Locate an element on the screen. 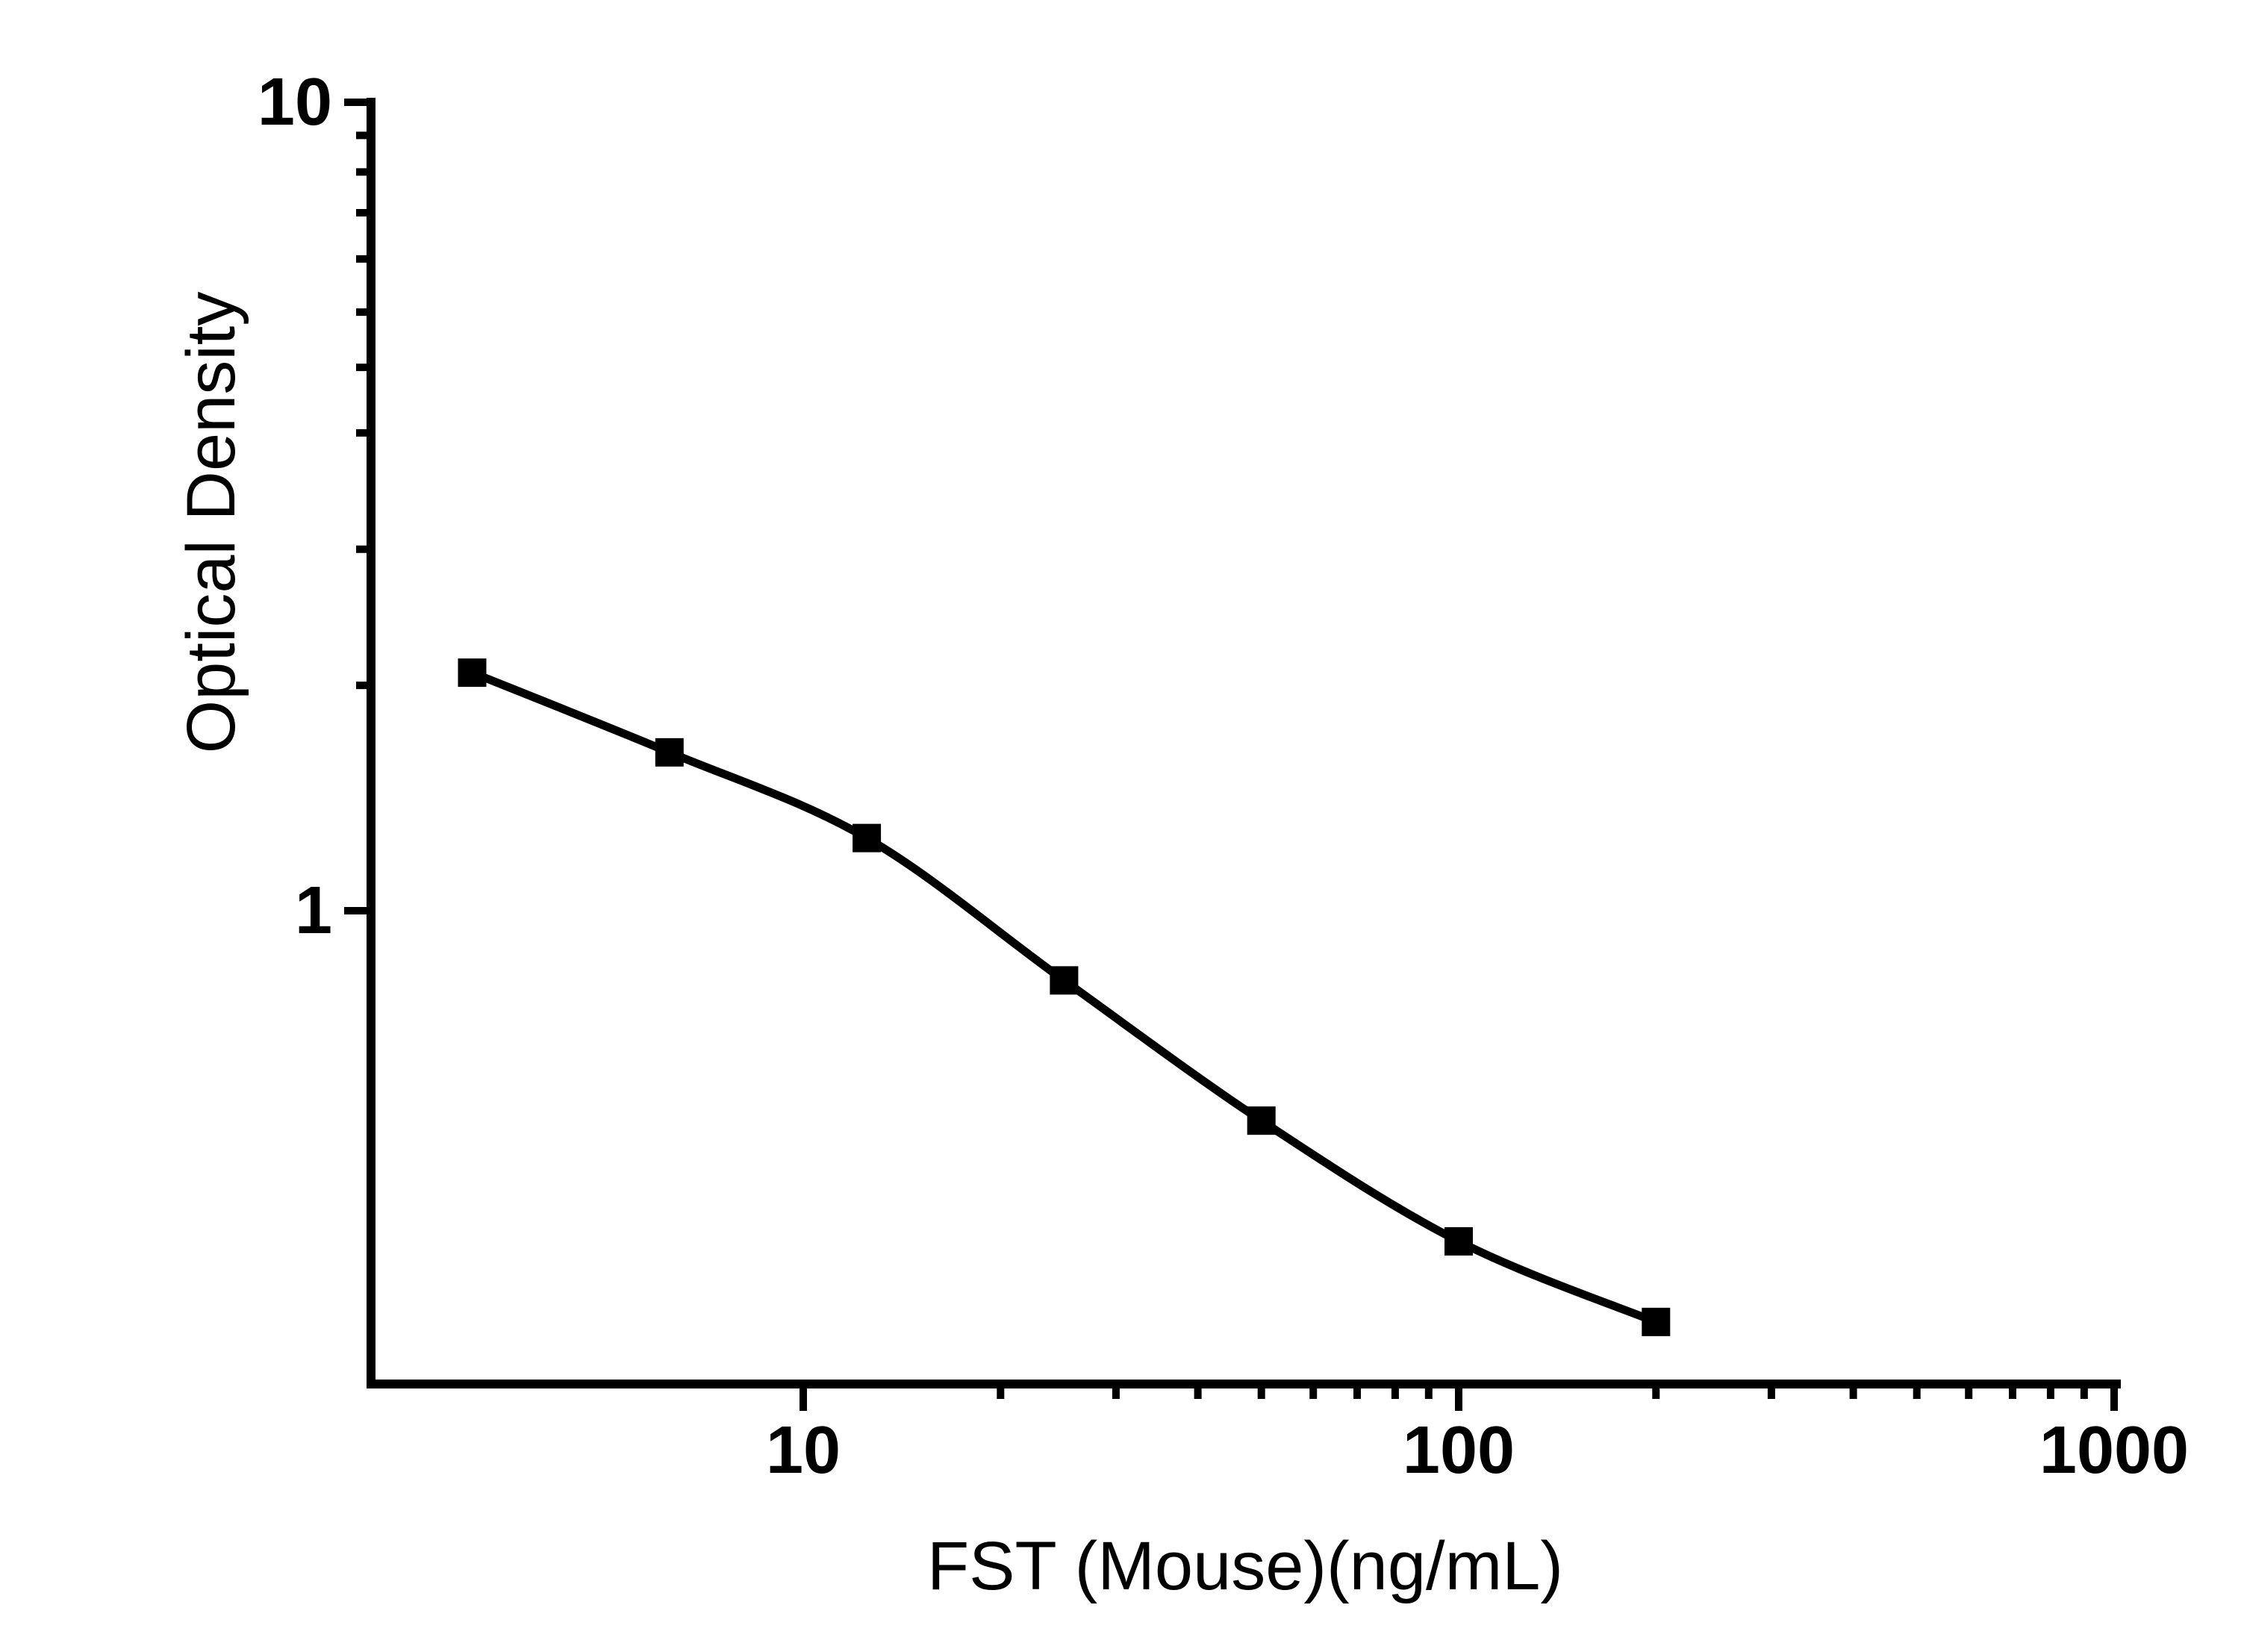  x-axis-title: FST (Mouse)(ng/mL) is located at coordinates (1245, 1566).